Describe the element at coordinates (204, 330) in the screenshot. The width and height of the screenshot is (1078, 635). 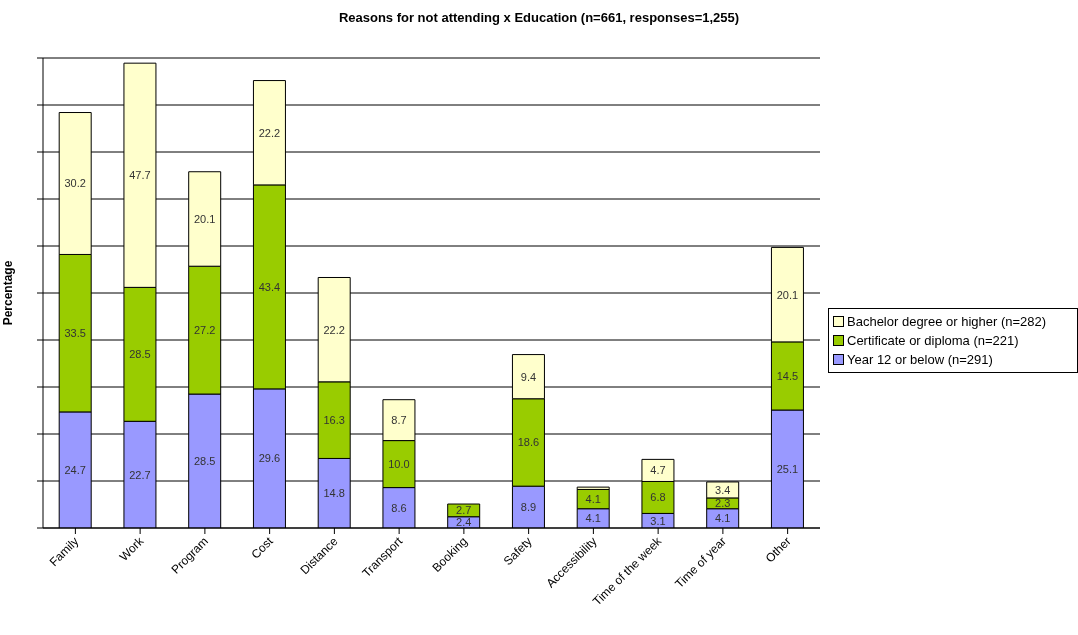
I see `data-label: 27.2` at that location.